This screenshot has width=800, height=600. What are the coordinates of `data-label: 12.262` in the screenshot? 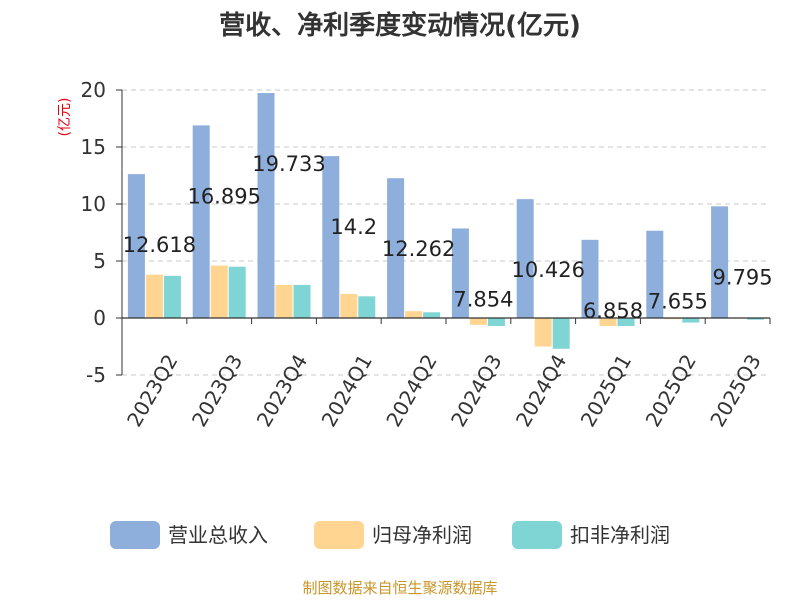 It's located at (418, 249).